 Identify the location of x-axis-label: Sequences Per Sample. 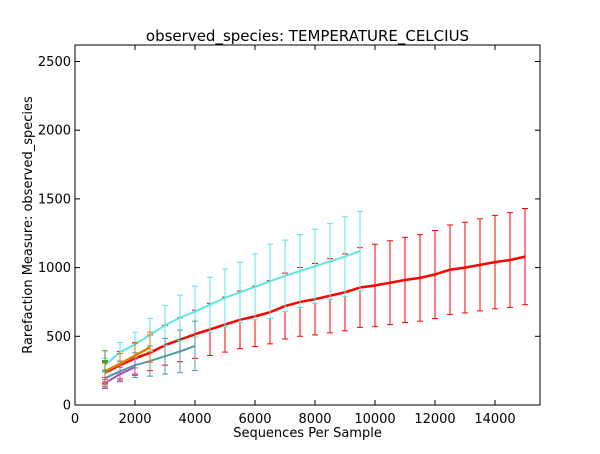
(307, 433).